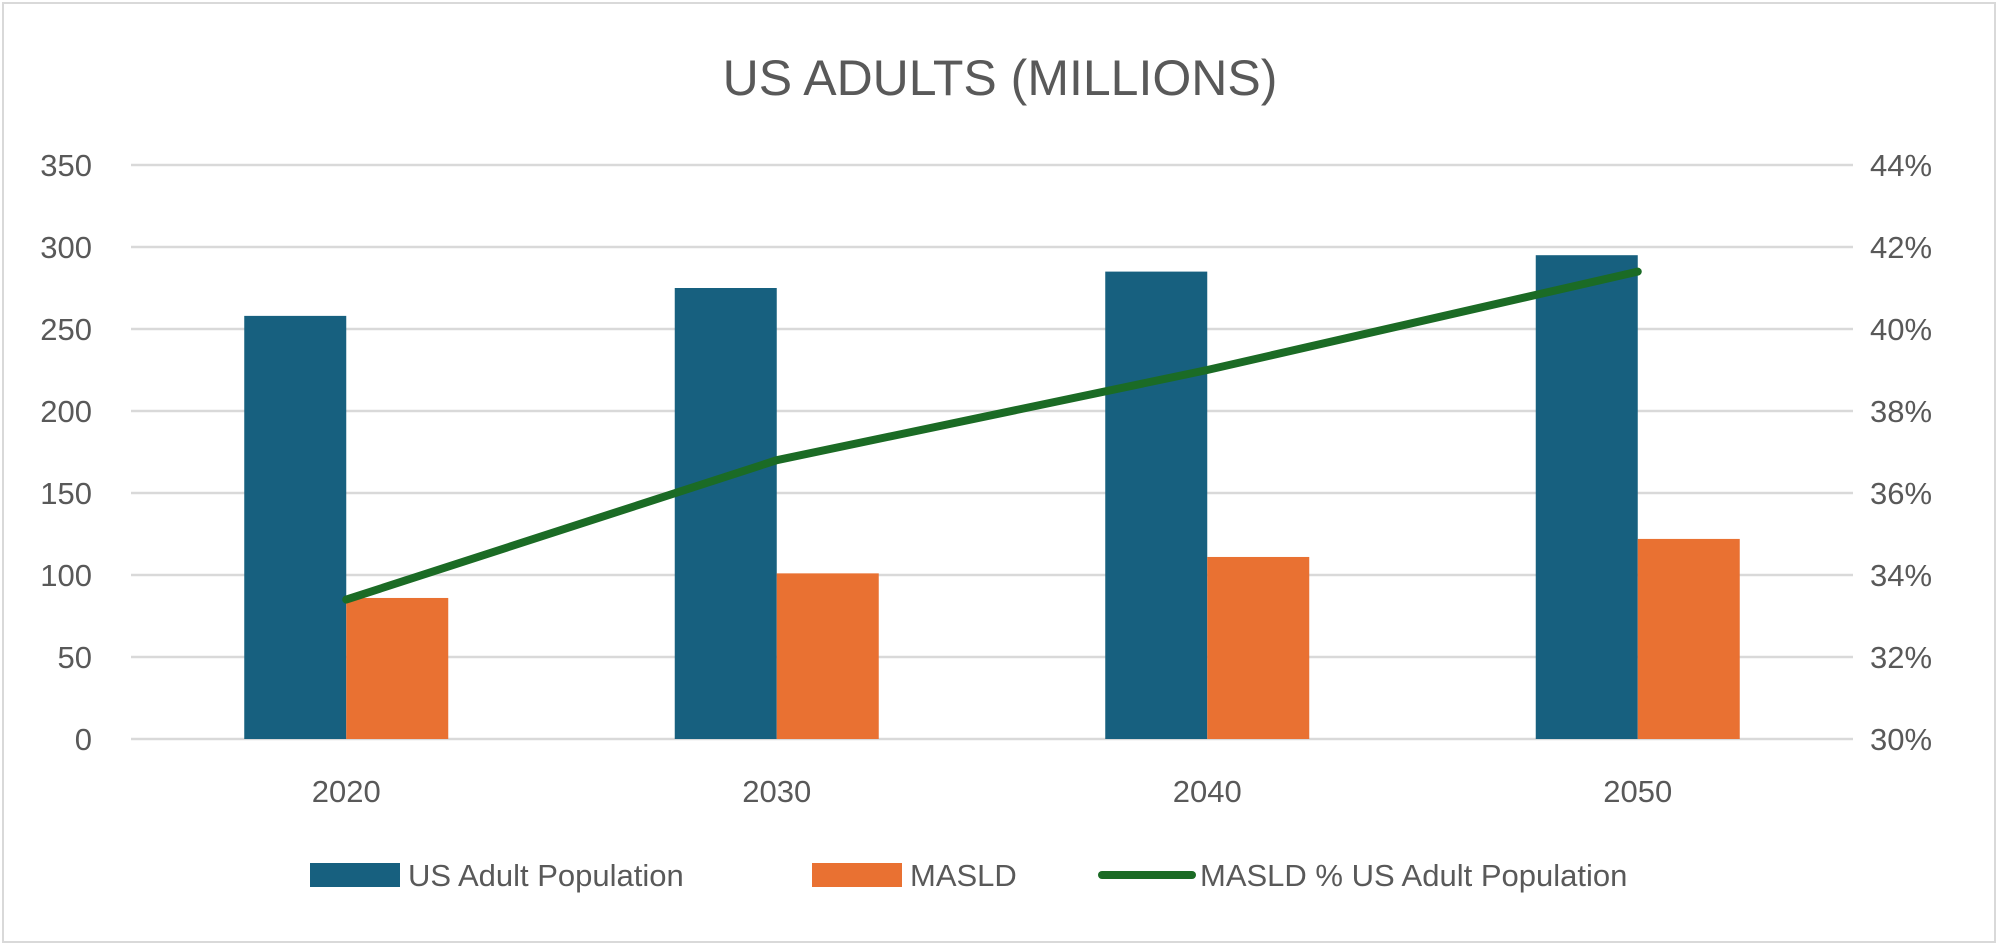 Image resolution: width=2000 pixels, height=947 pixels. I want to click on y-left-tick-label: 300, so click(66, 247).